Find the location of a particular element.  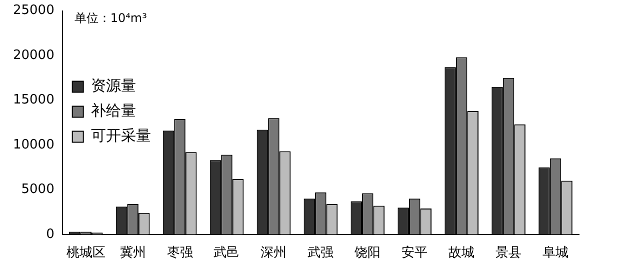

y-tick-label: 0 is located at coordinates (50, 234).